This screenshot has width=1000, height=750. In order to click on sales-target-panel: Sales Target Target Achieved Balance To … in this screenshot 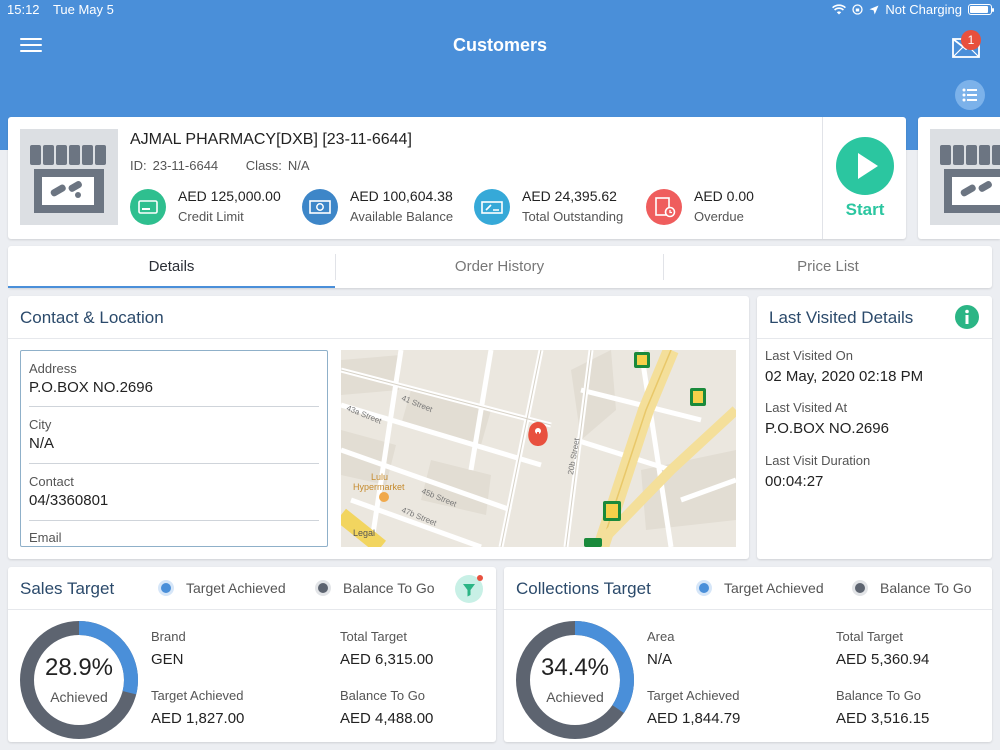, I will do `click(252, 654)`.